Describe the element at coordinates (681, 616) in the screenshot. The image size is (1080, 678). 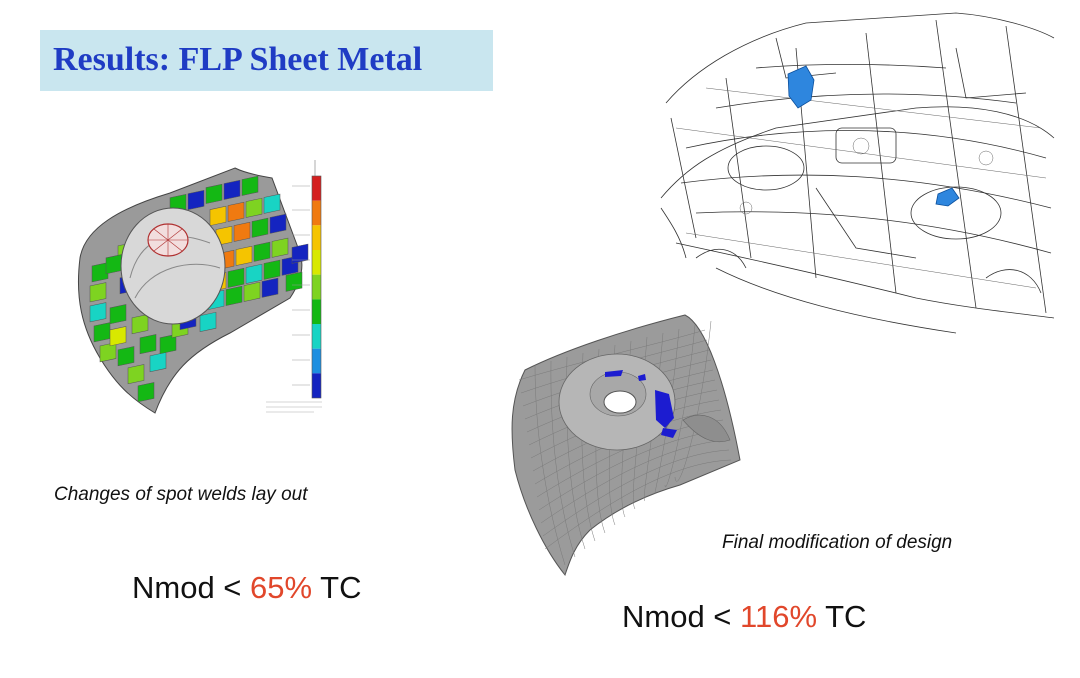
I see `right-metric-prefix: Nmod <` at that location.